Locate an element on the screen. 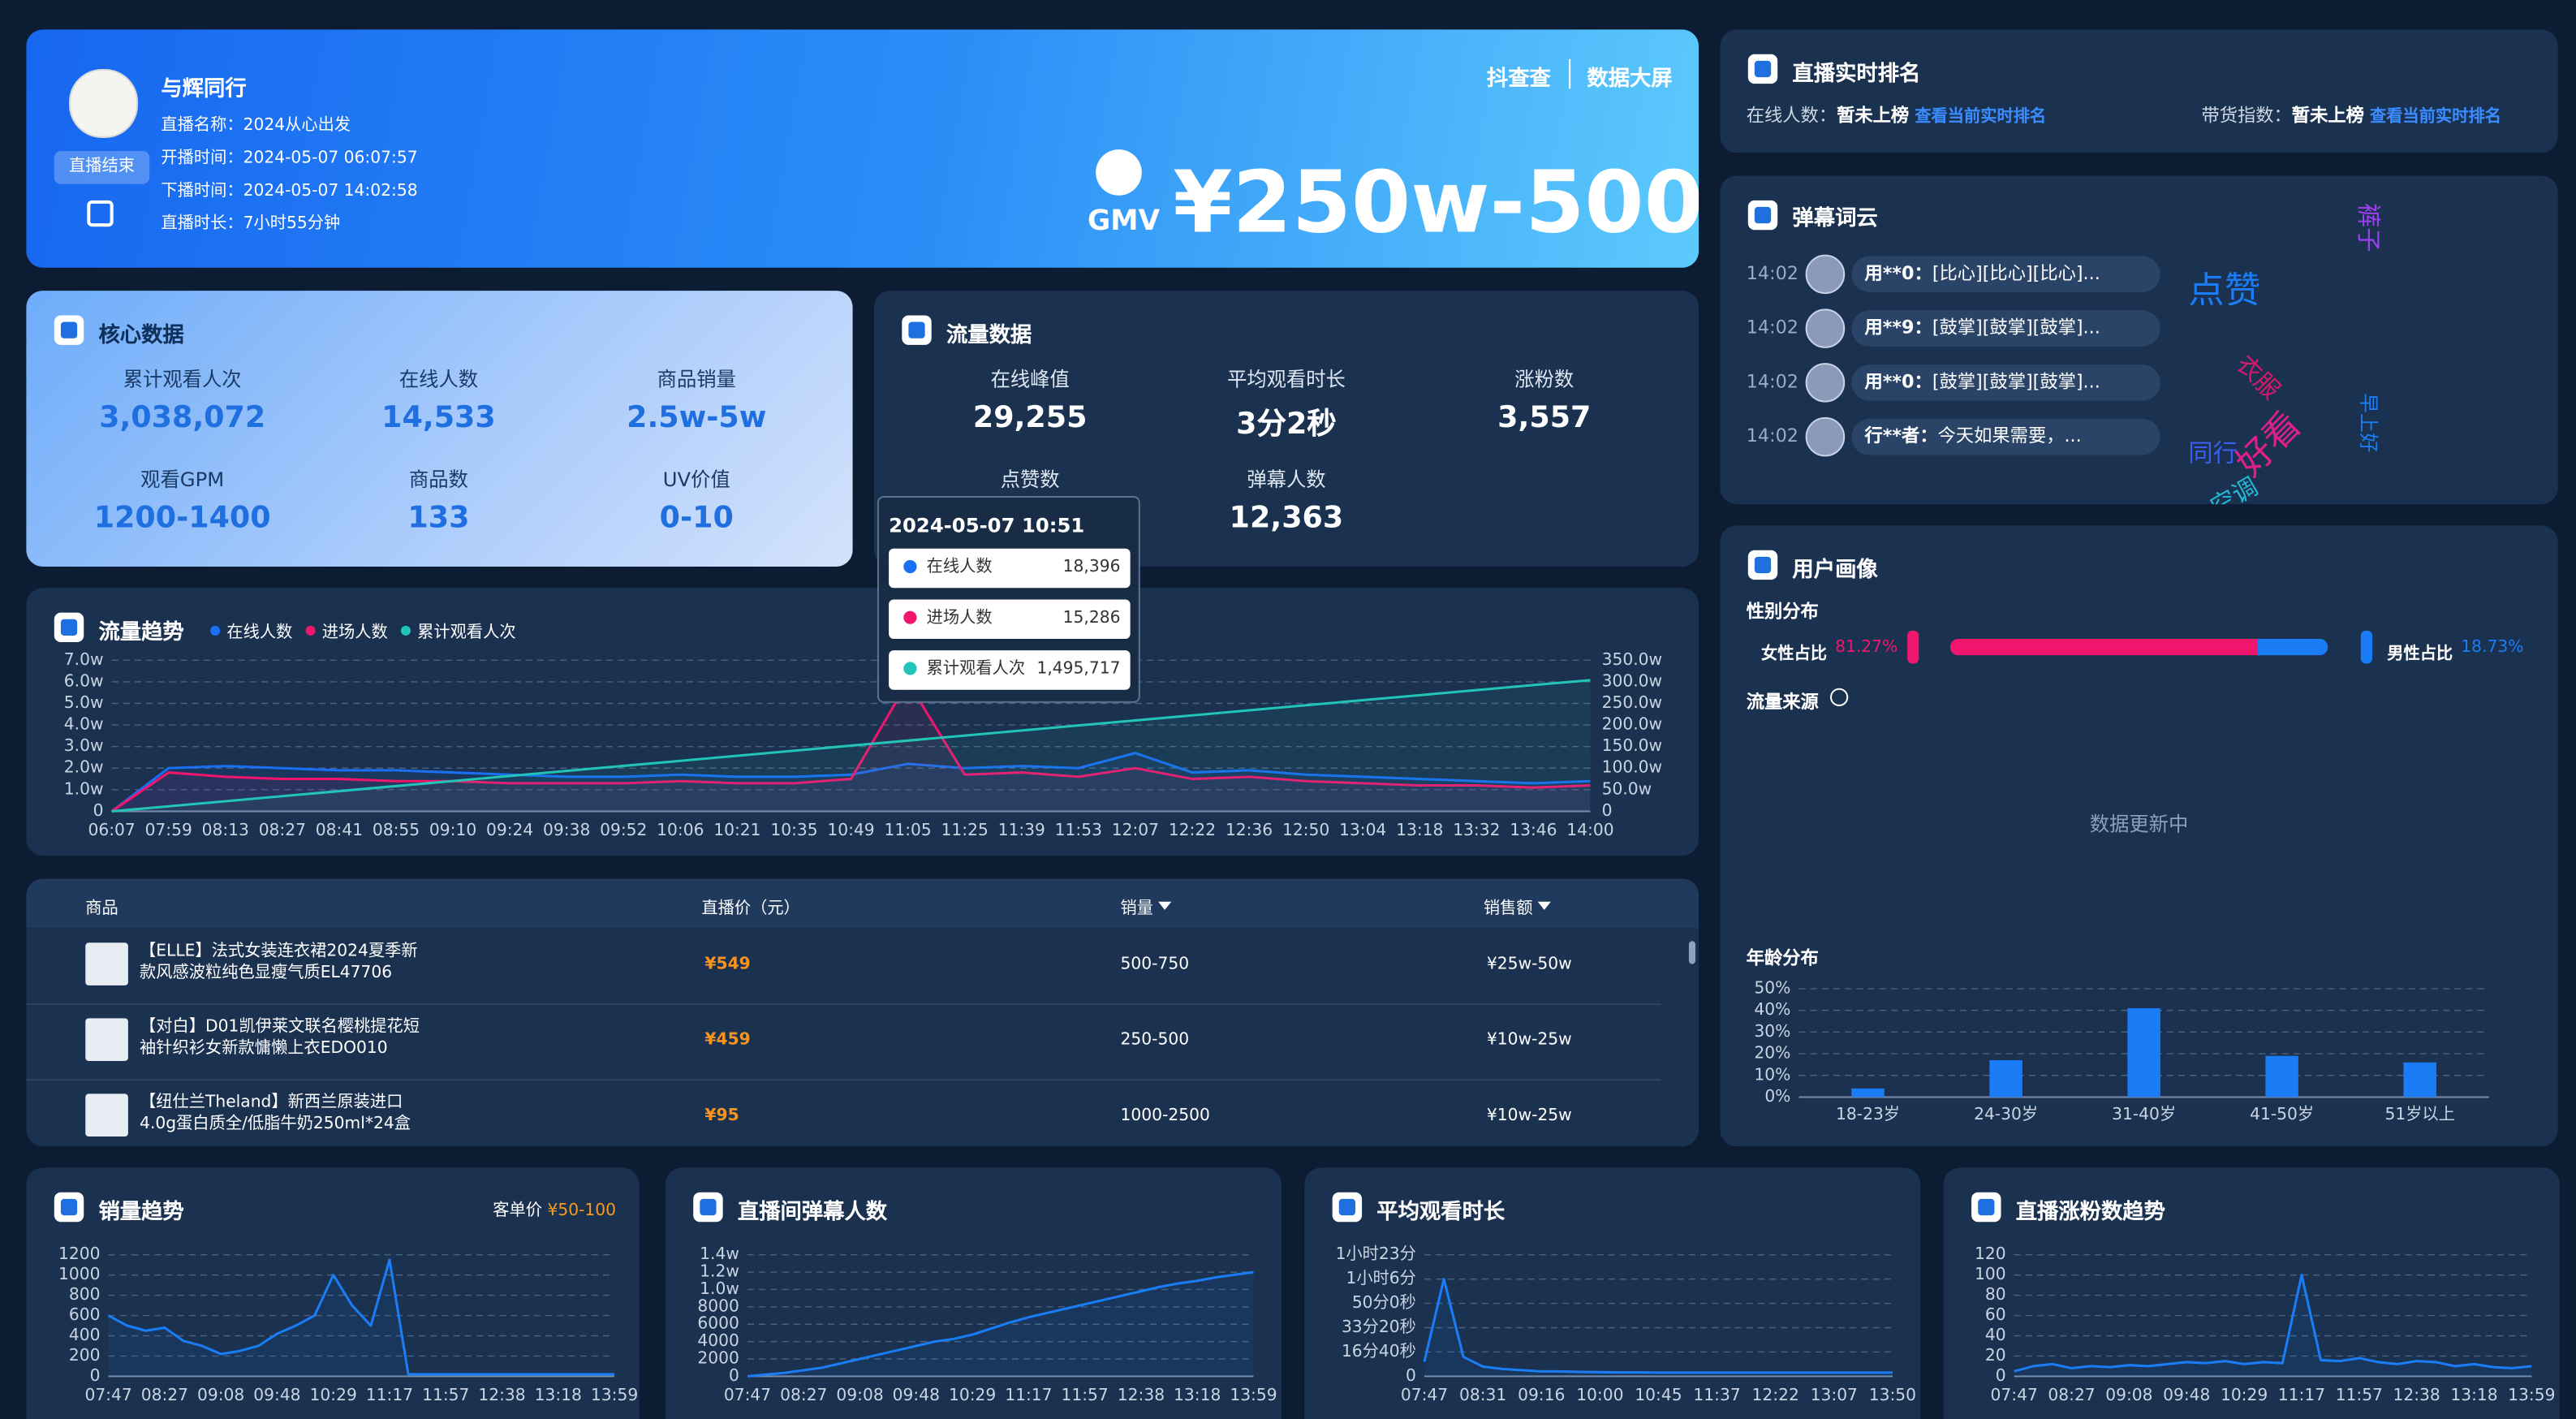 Image resolution: width=2576 pixels, height=1419 pixels. gender-segment is located at coordinates (2292, 648).